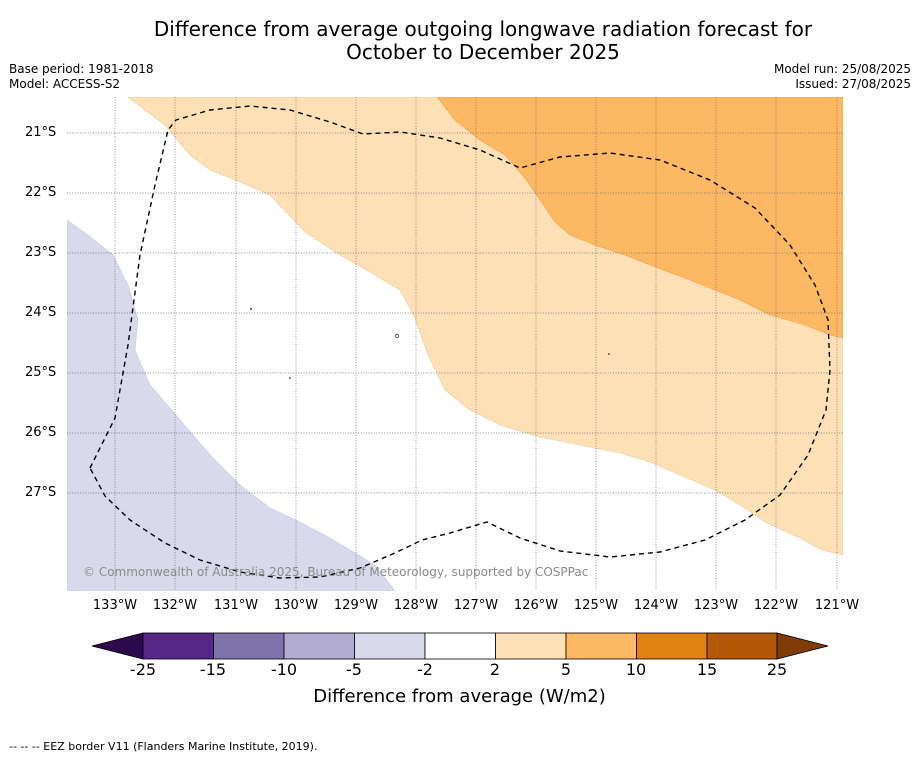 The image size is (919, 758). What do you see at coordinates (483, 52) in the screenshot?
I see `title-line-2: October to December 2025` at bounding box center [483, 52].